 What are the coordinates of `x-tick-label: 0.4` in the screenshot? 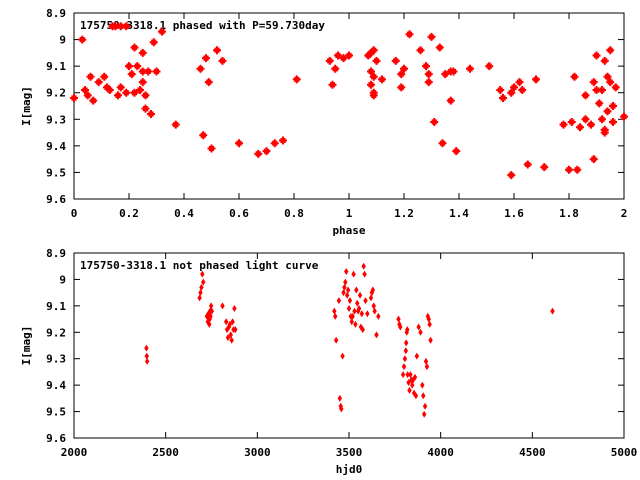 It's located at (184, 213).